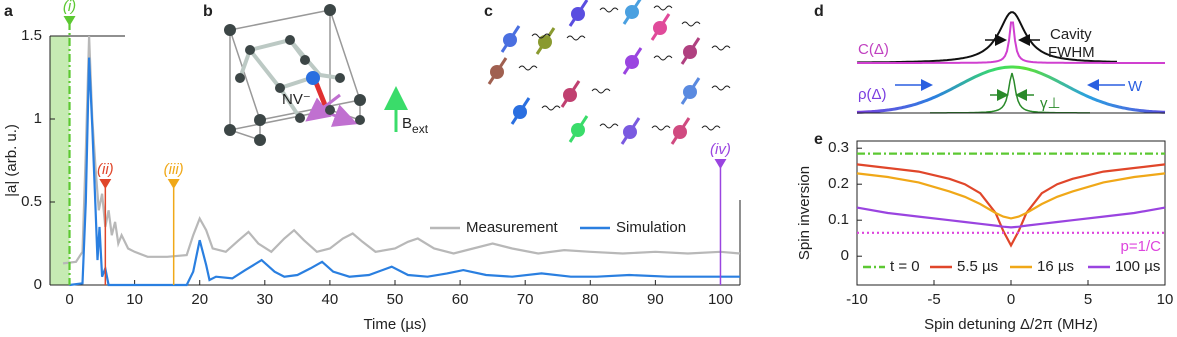 The height and width of the screenshot is (337, 1177). Describe the element at coordinates (460, 299) in the screenshot. I see `x-tick-label: 60` at that location.